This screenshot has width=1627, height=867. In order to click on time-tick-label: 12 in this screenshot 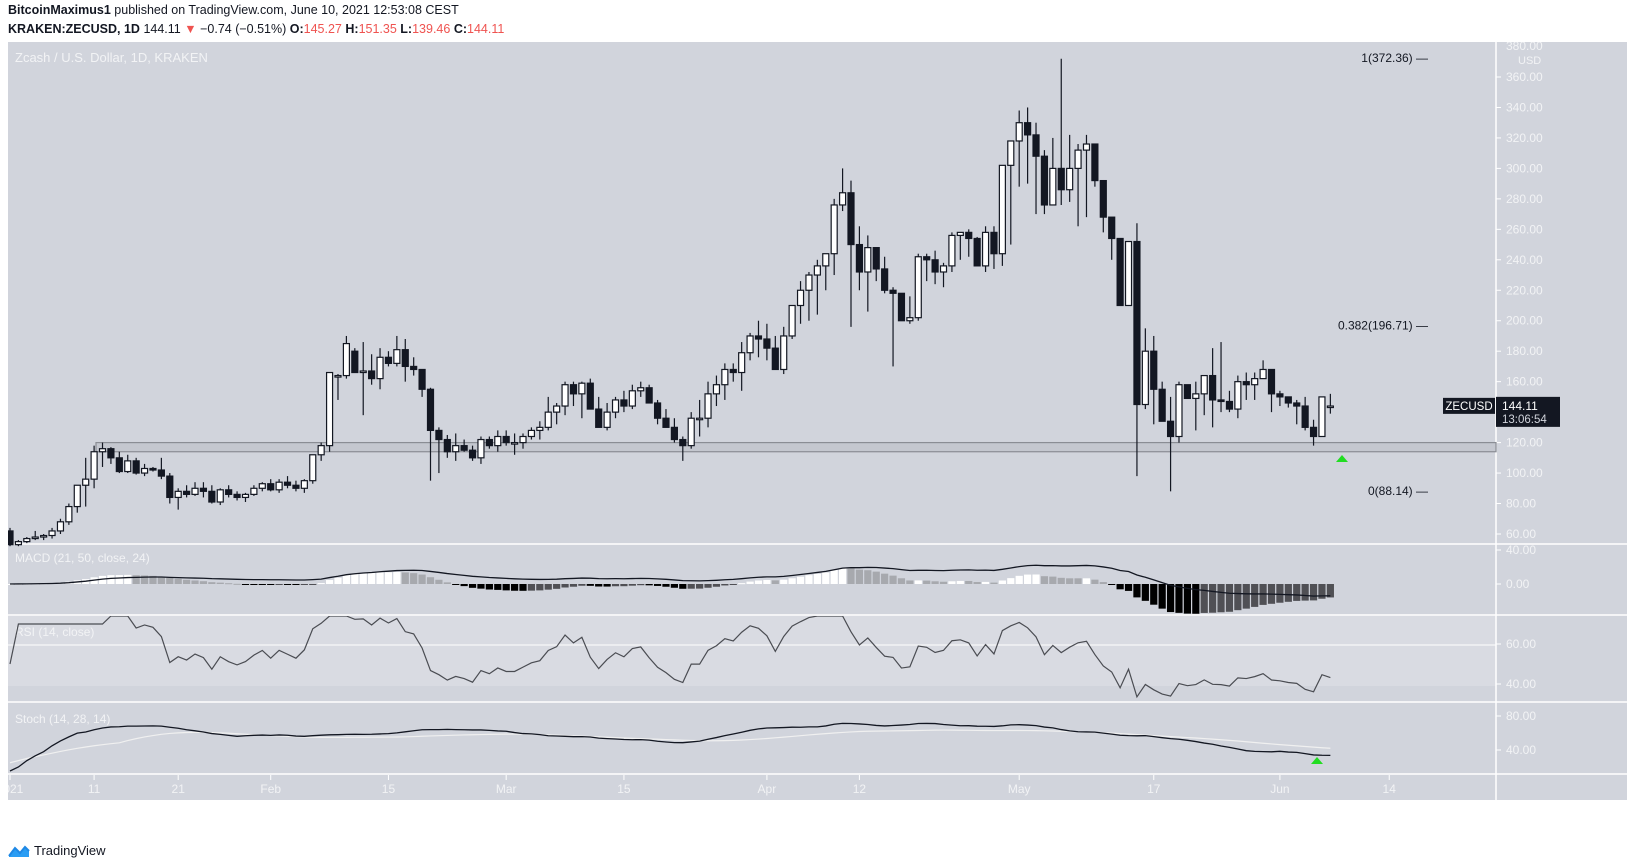, I will do `click(860, 789)`.